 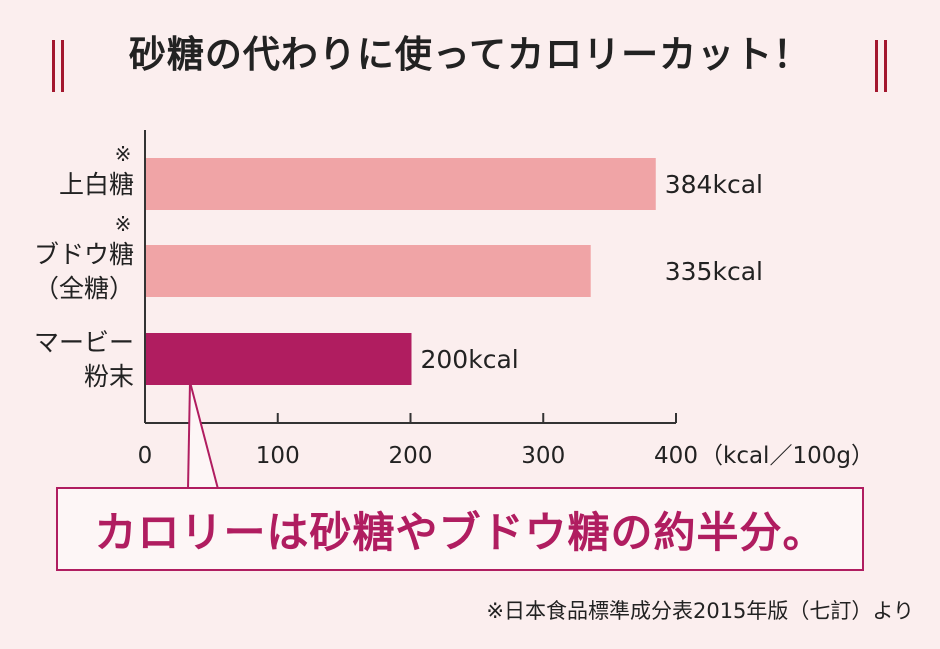 I want to click on callout-box: カロリーは砂糖やブドウ糖の約半分。, so click(x=460, y=529).